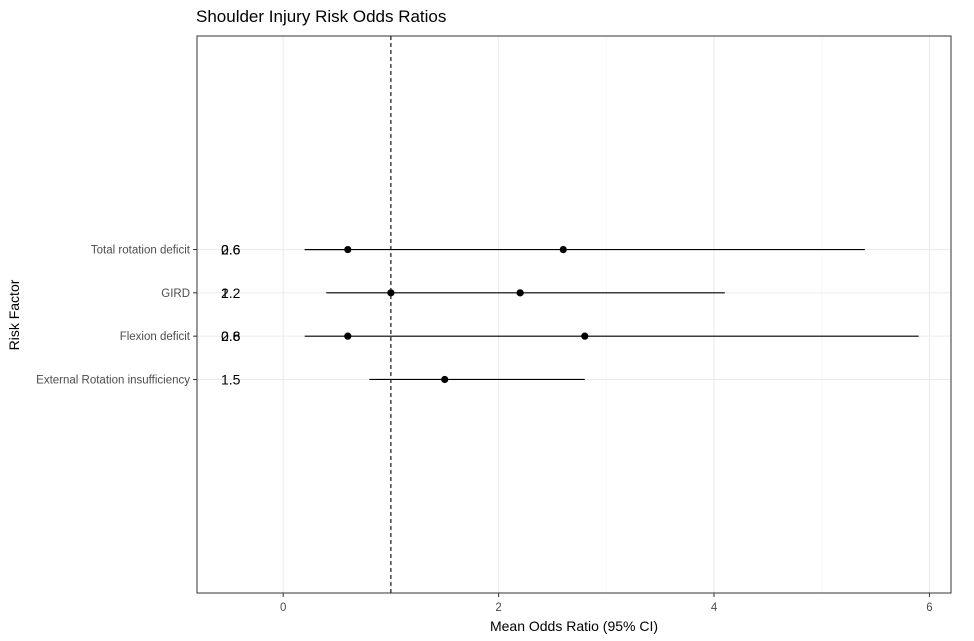 This screenshot has width=974, height=641. What do you see at coordinates (14, 314) in the screenshot?
I see `y-axis-title: Risk Factor` at bounding box center [14, 314].